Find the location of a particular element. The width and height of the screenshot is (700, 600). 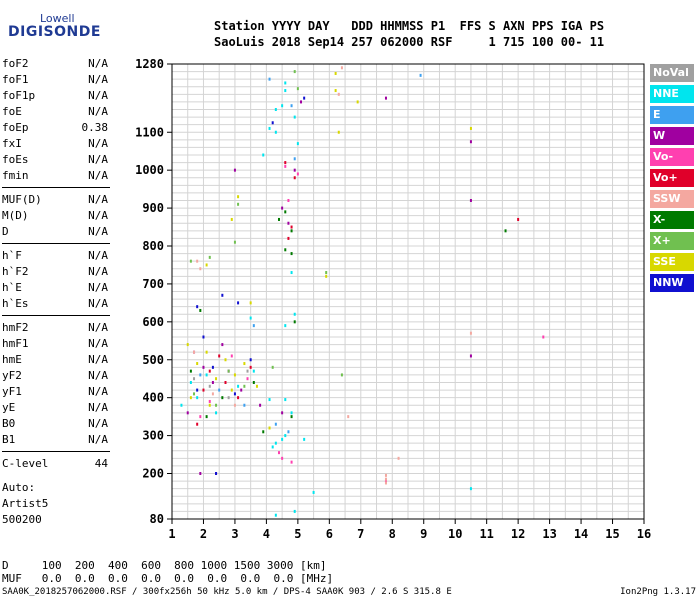

param-name: hmF1 is located at coordinates (15, 343).